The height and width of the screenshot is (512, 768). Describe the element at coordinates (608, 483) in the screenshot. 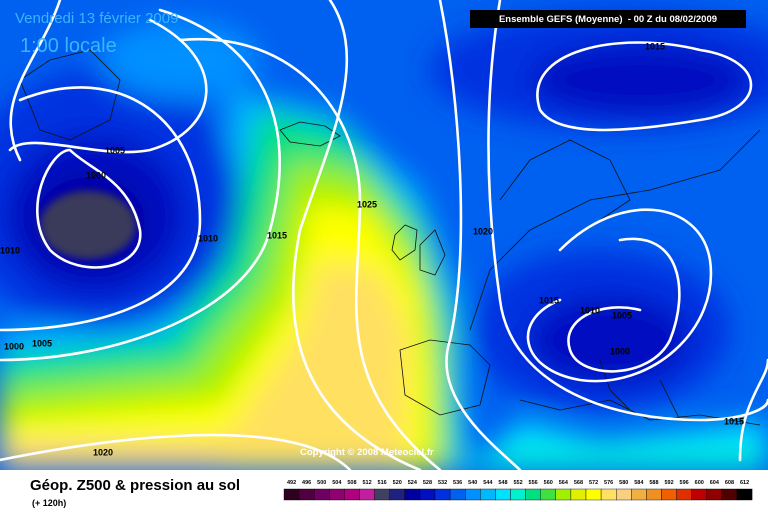

I see `legend-value: 576` at that location.